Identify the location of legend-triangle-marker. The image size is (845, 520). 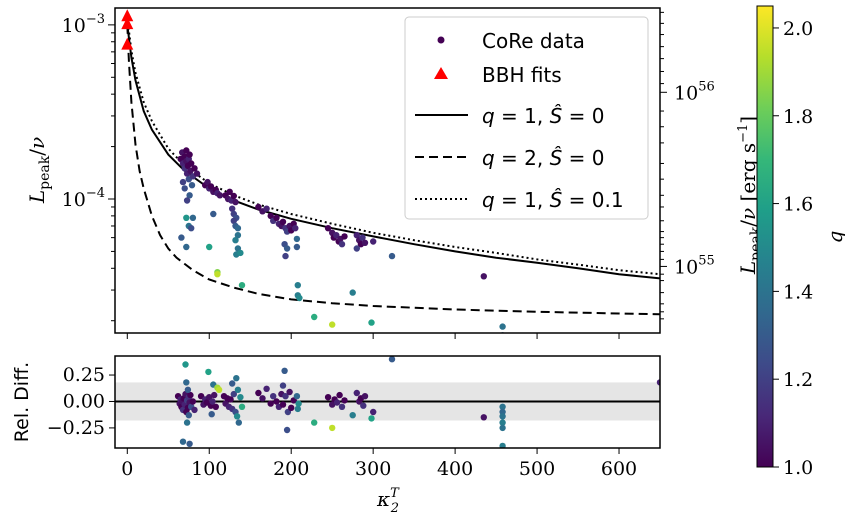
(441, 73).